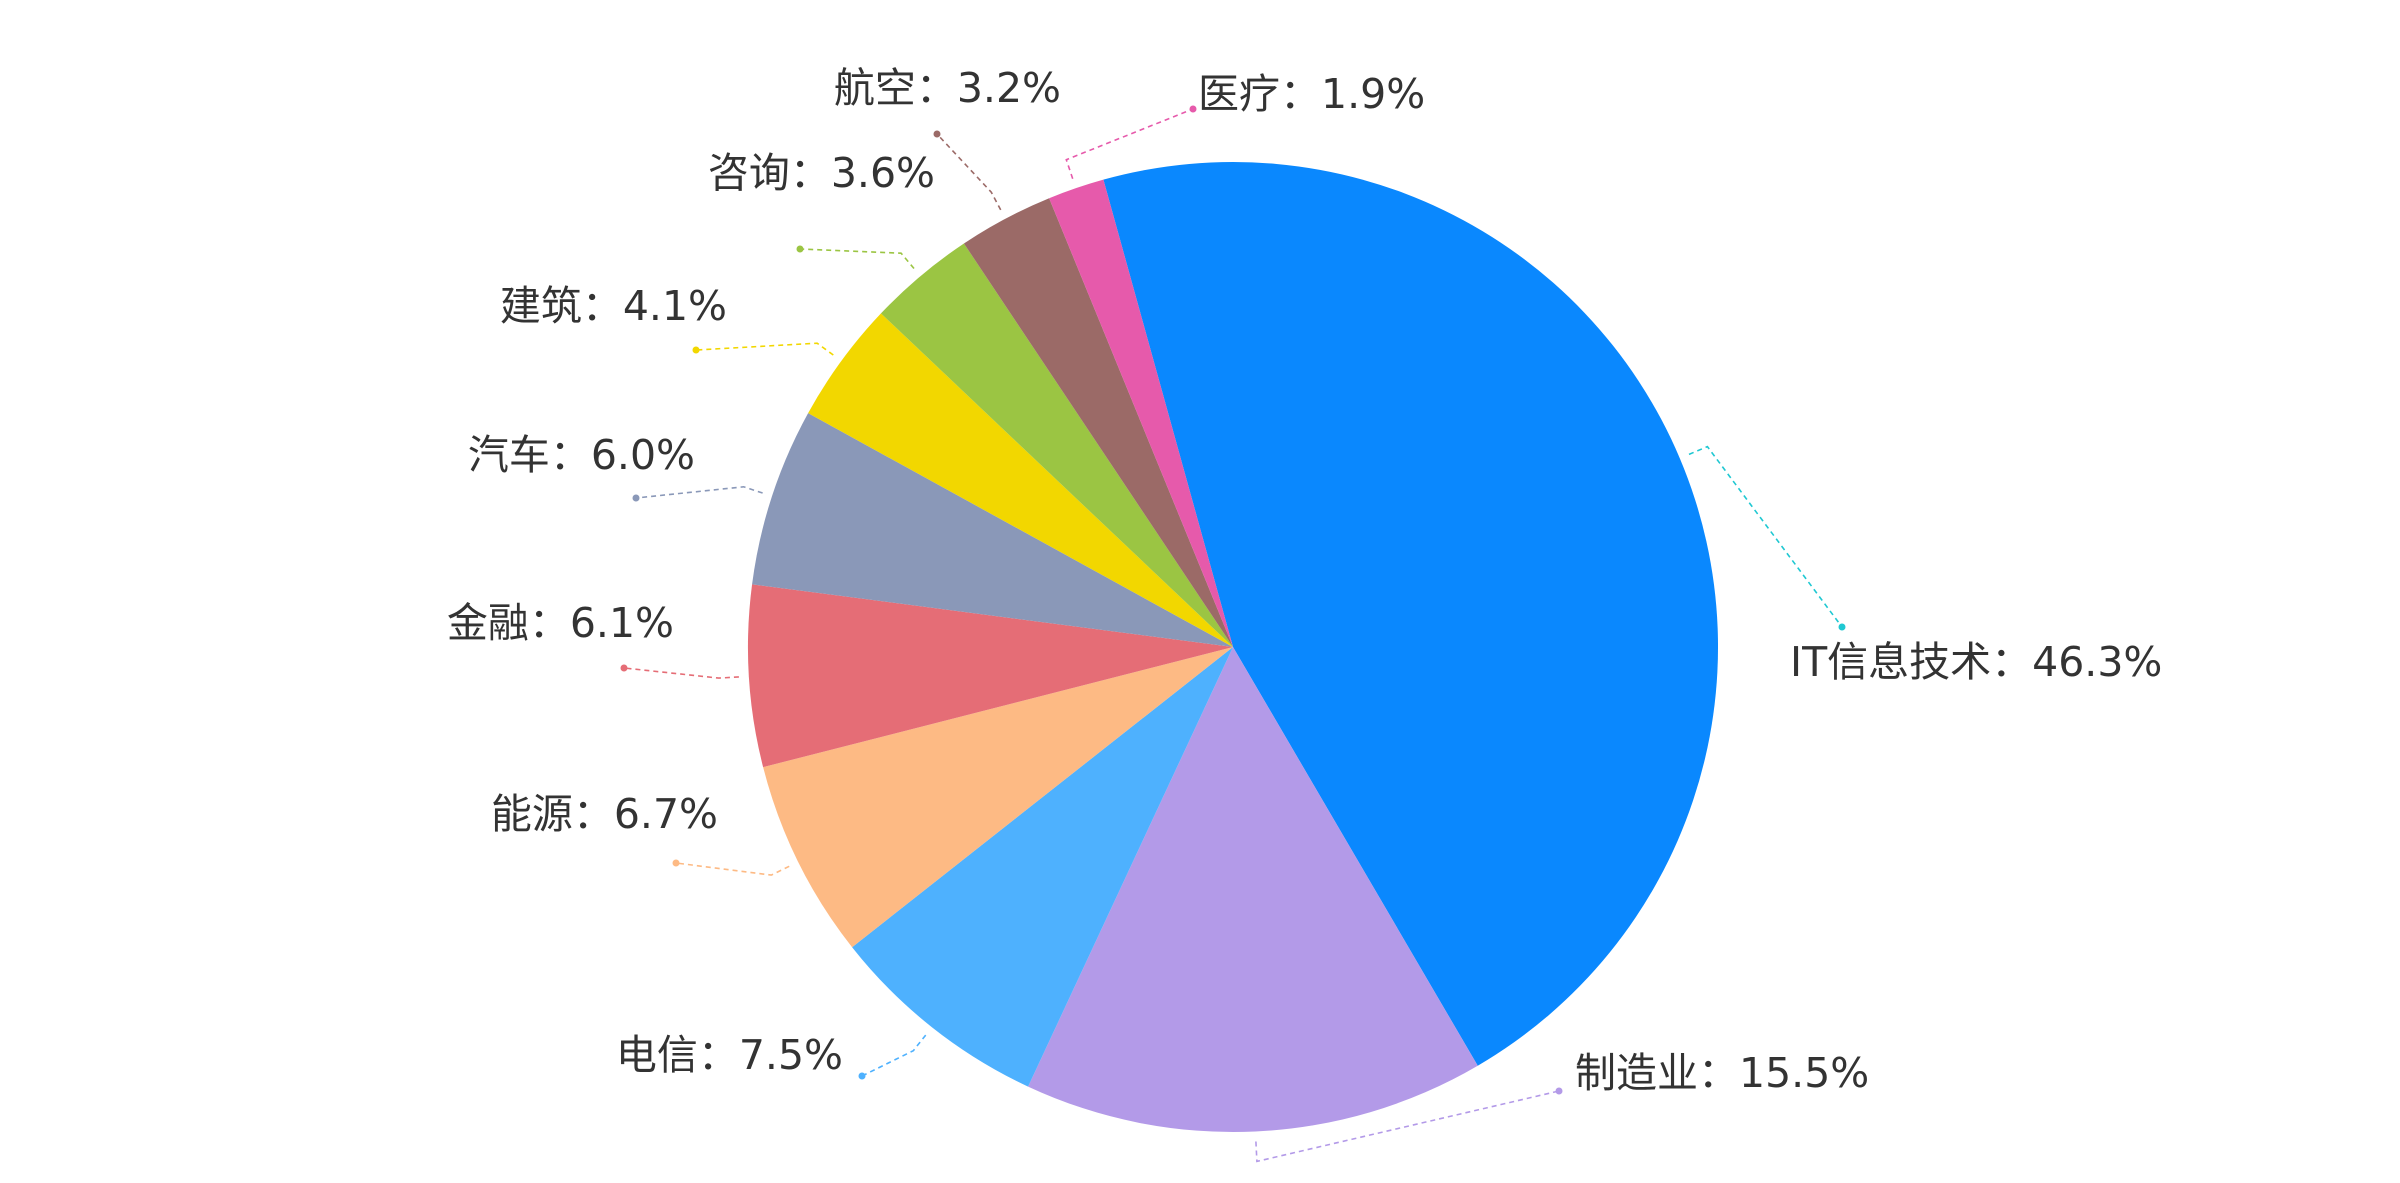 The width and height of the screenshot is (2400, 1183). I want to click on slice-label-6: 汽车：6.0%, so click(581, 455).